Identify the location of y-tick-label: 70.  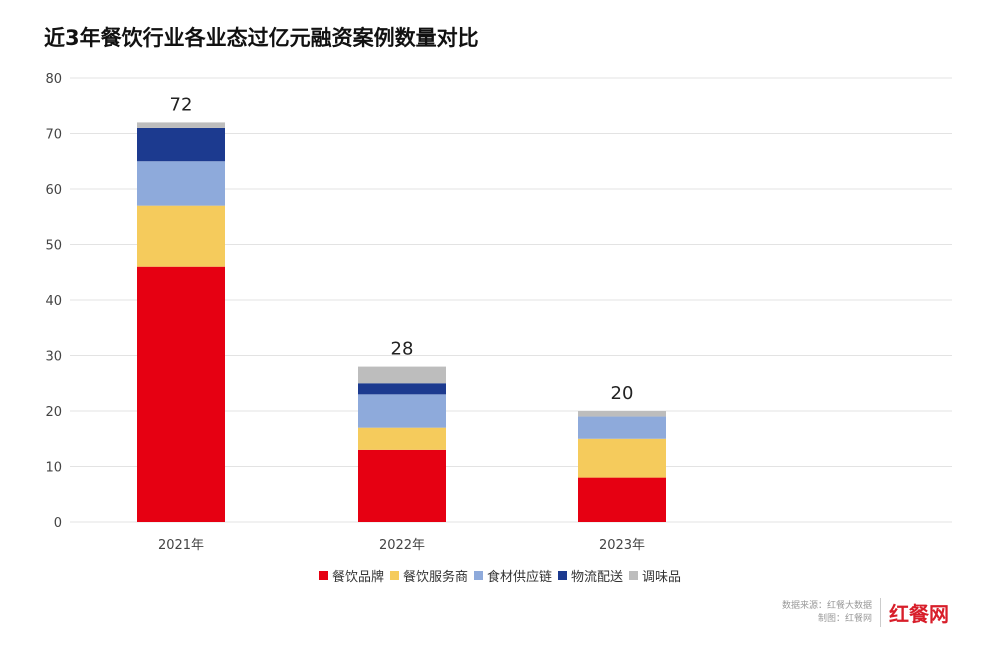
(53, 135).